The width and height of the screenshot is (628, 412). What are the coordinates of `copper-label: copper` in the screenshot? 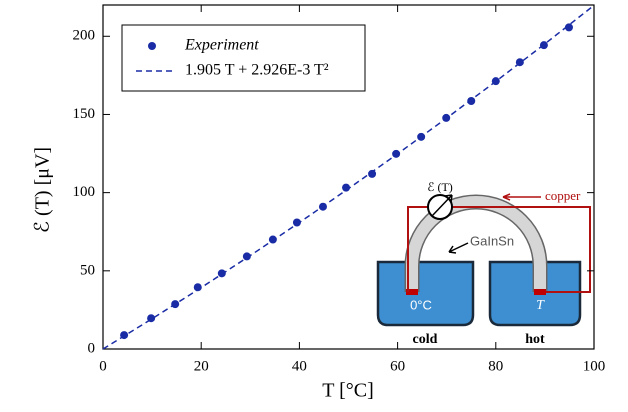 It's located at (563, 195).